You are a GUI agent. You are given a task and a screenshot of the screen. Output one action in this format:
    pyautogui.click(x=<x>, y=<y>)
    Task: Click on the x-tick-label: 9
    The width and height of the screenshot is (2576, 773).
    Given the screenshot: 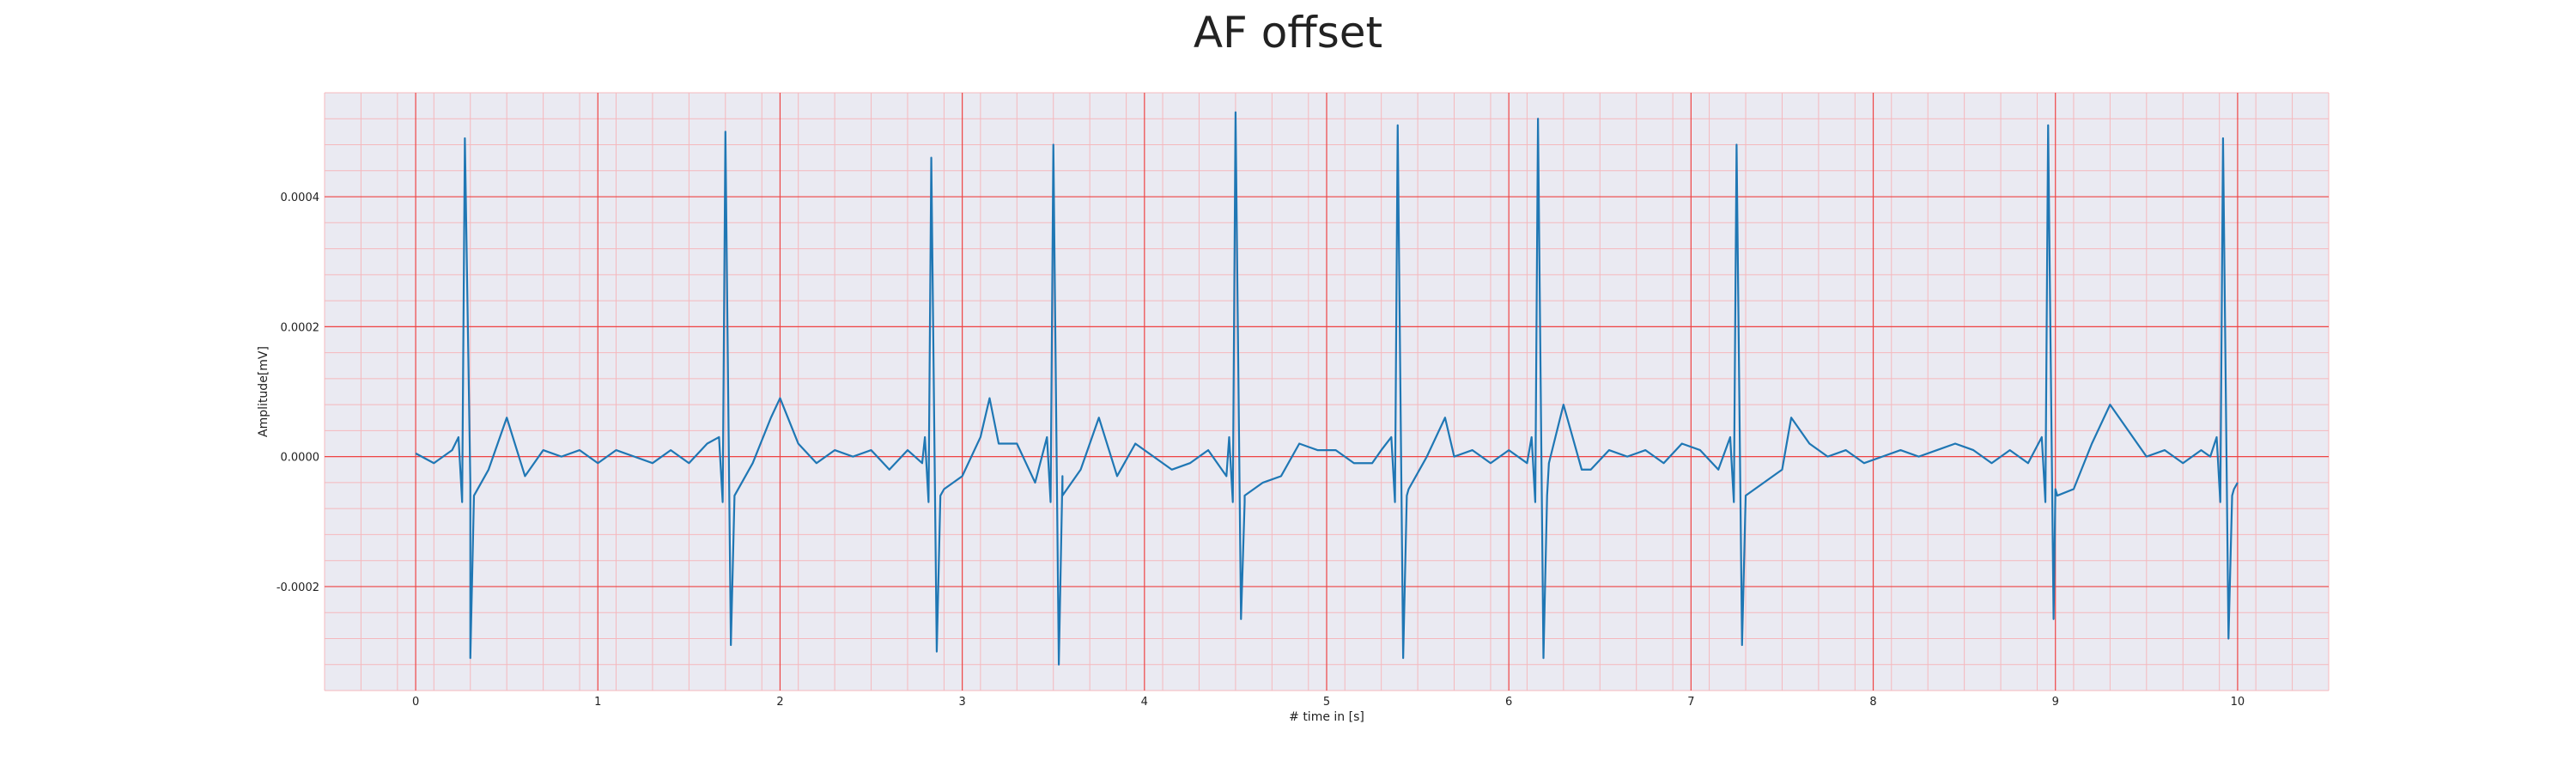 What is the action you would take?
    pyautogui.click(x=2055, y=702)
    